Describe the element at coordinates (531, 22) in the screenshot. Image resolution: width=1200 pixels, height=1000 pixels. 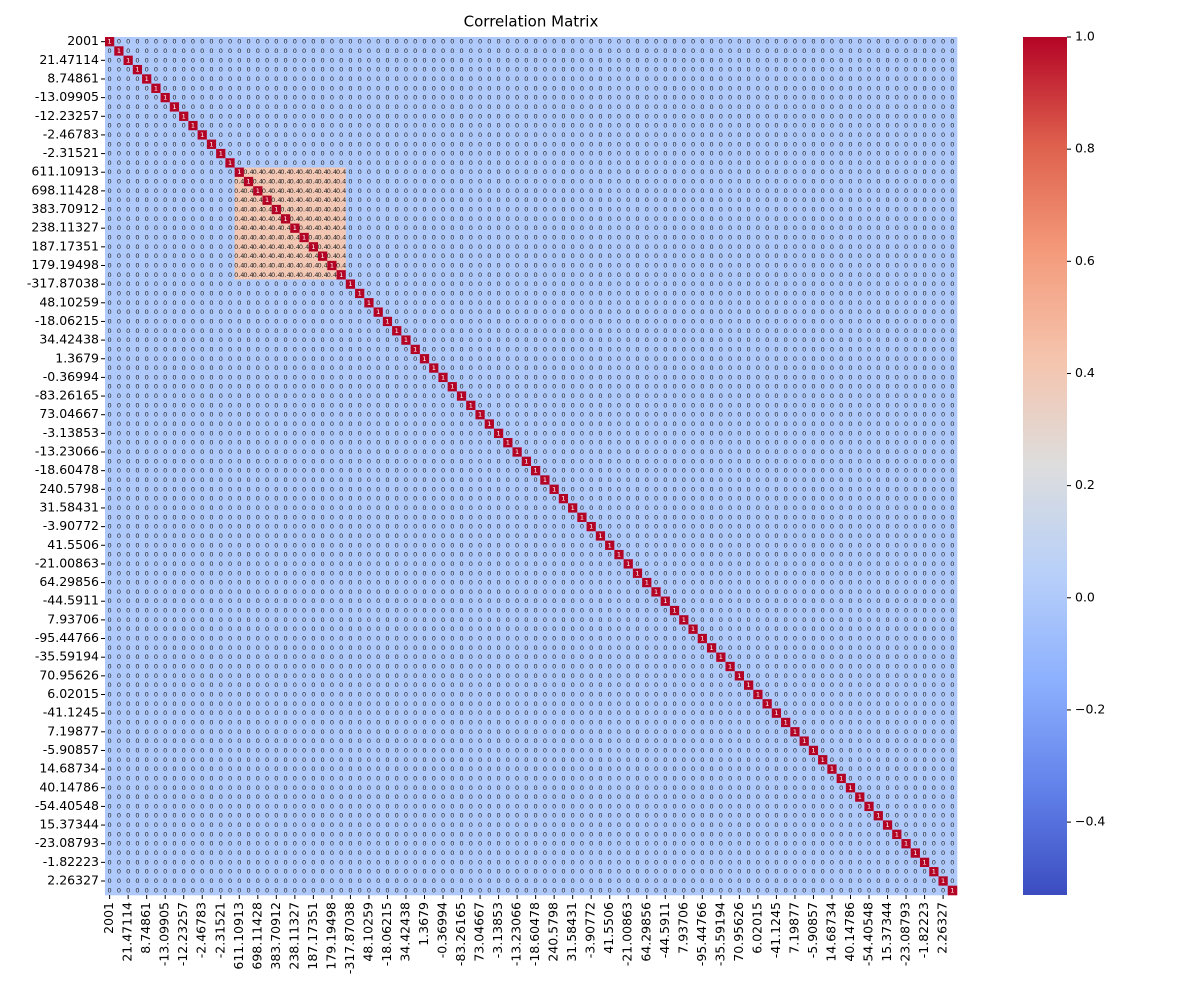
I see `chart-title: Correlation Matrix` at that location.